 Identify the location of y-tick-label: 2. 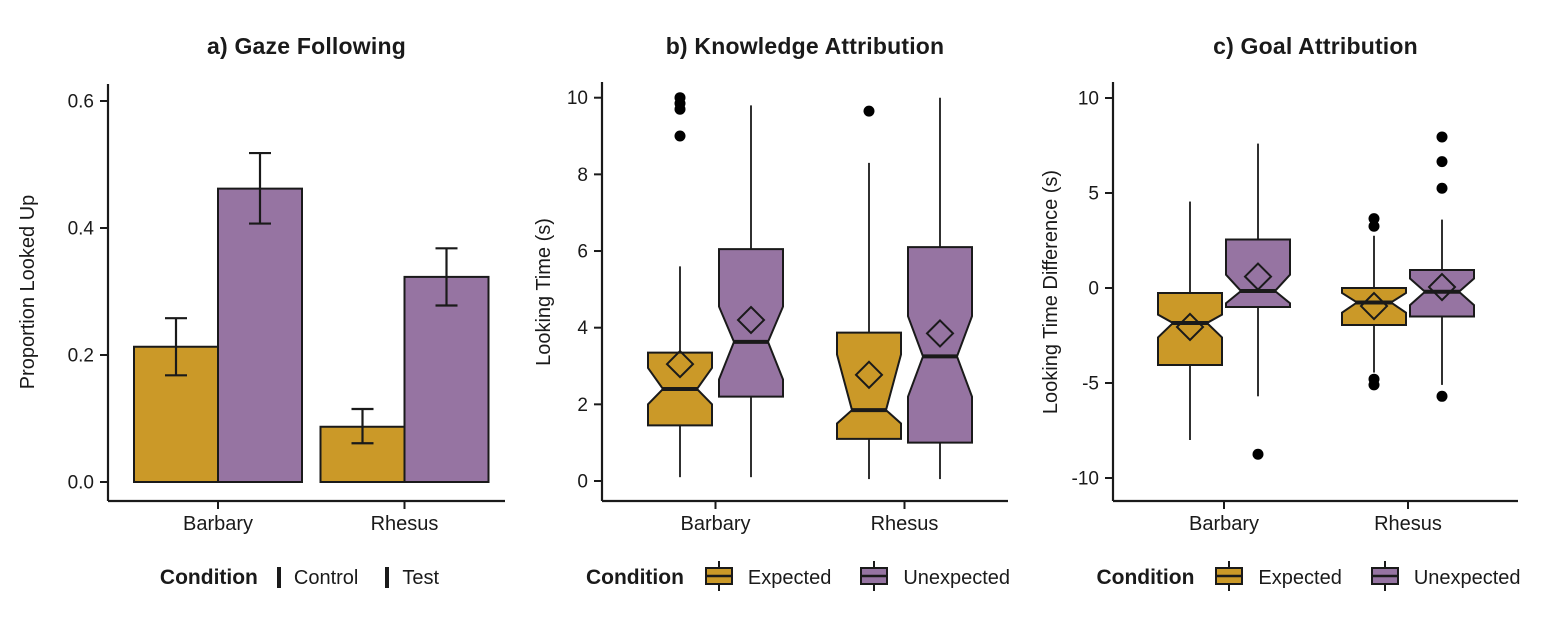
(582, 405).